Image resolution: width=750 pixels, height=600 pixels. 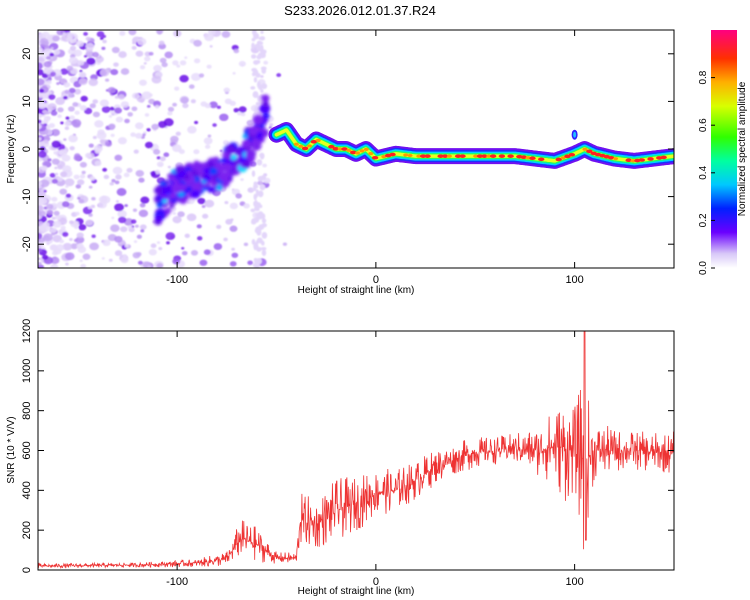 I want to click on x-tick-label: 100, so click(x=574, y=582).